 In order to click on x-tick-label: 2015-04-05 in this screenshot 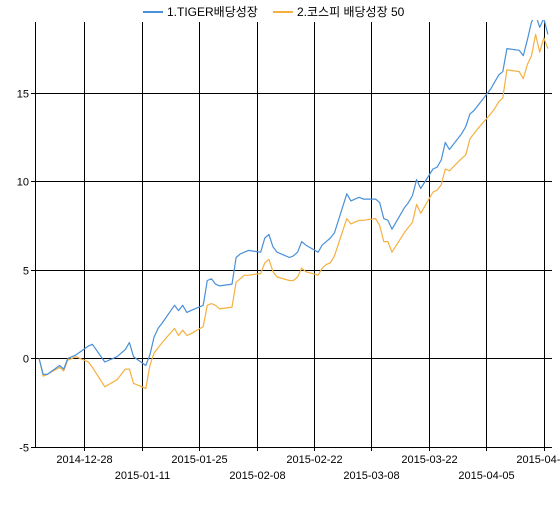, I will do `click(486, 476)`.